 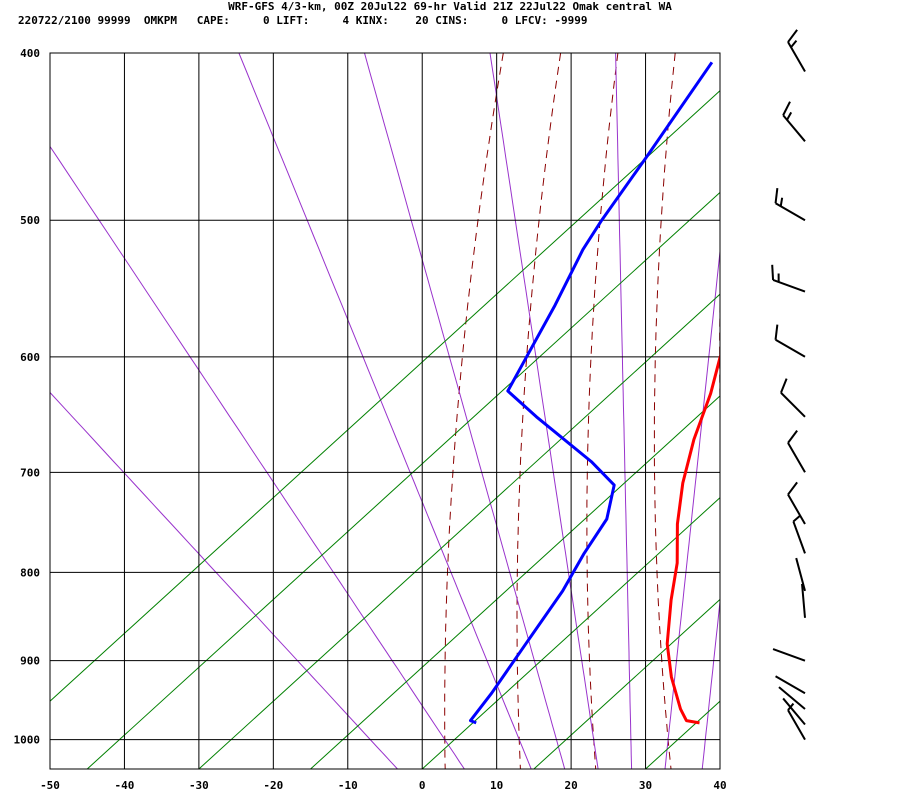 What do you see at coordinates (422, 785) in the screenshot?
I see `x-tick-label: 0` at bounding box center [422, 785].